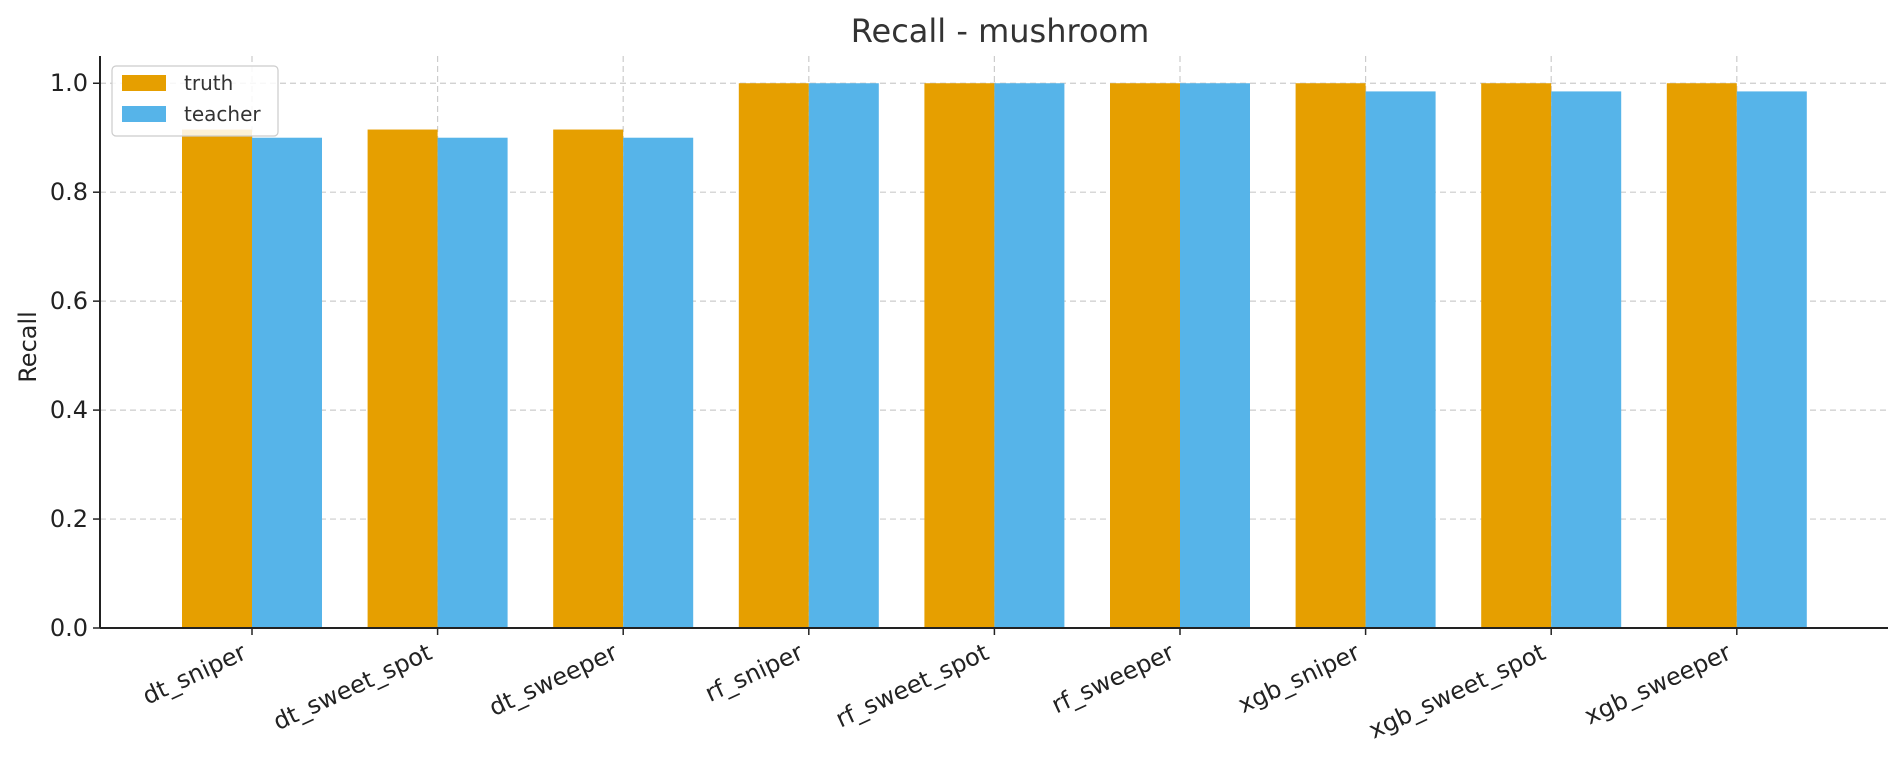 This screenshot has height=782, width=1903. Describe the element at coordinates (144, 83) in the screenshot. I see `legend-swatch-truth` at that location.